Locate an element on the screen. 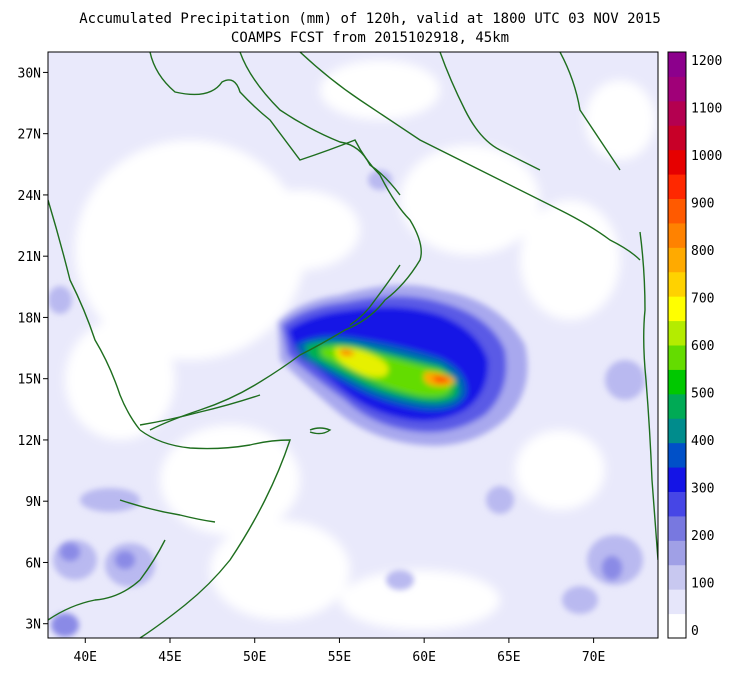 Image resolution: width=740 pixels, height=674 pixels. lat-label: 27N is located at coordinates (29, 135).